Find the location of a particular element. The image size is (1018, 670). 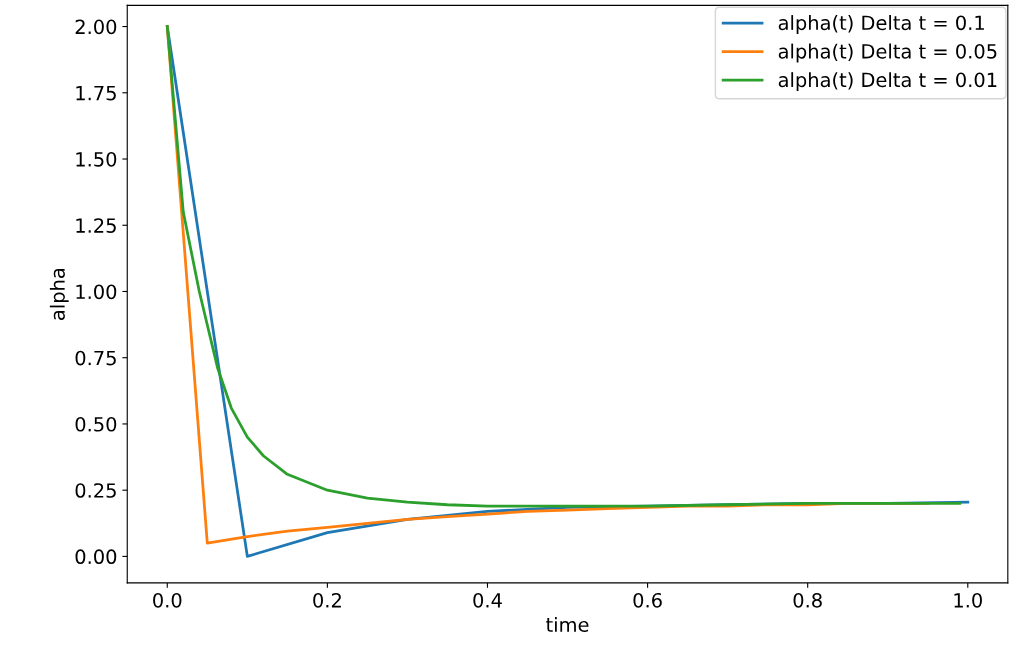

x-tick-label: 0.8 is located at coordinates (807, 600).